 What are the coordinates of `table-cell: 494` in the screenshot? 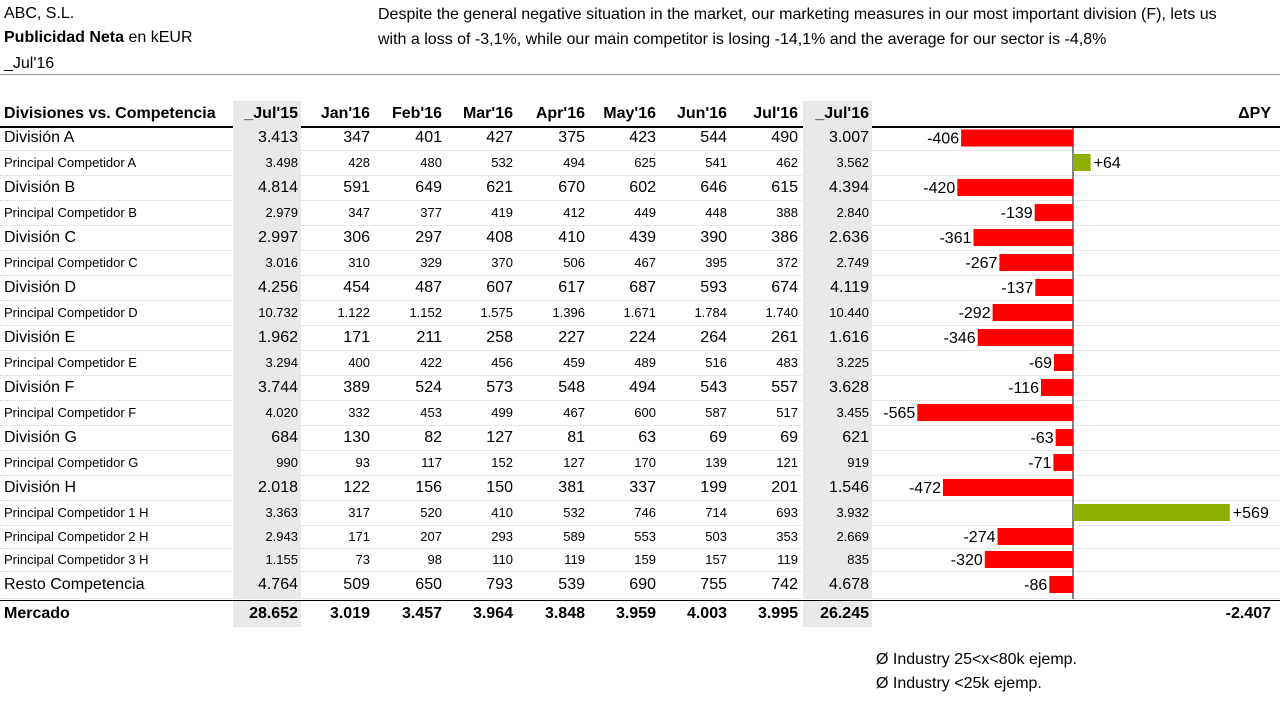 It's located at (642, 387).